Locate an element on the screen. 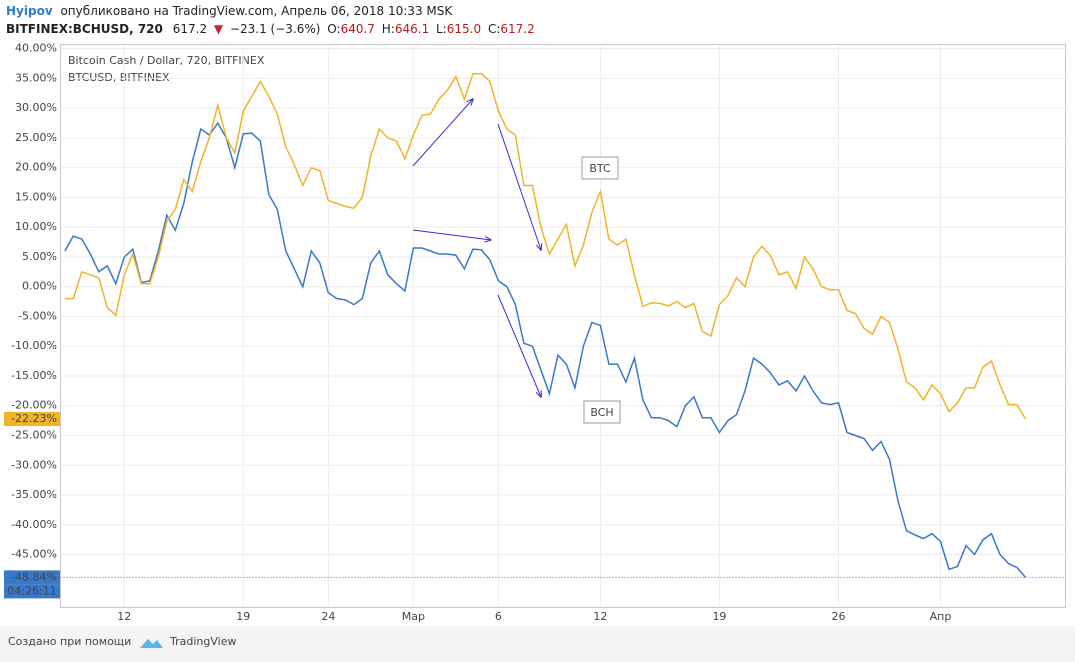  y-tick-label: -5.00% is located at coordinates (37, 315).